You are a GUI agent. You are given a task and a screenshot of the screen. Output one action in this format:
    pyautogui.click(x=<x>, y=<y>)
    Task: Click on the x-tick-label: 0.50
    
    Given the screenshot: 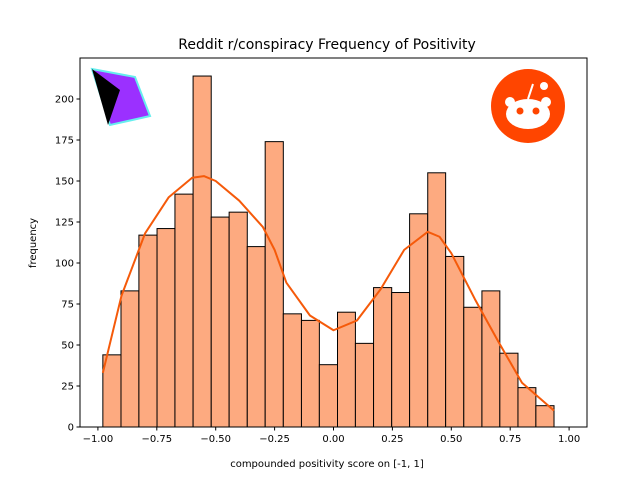 What is the action you would take?
    pyautogui.click(x=451, y=439)
    